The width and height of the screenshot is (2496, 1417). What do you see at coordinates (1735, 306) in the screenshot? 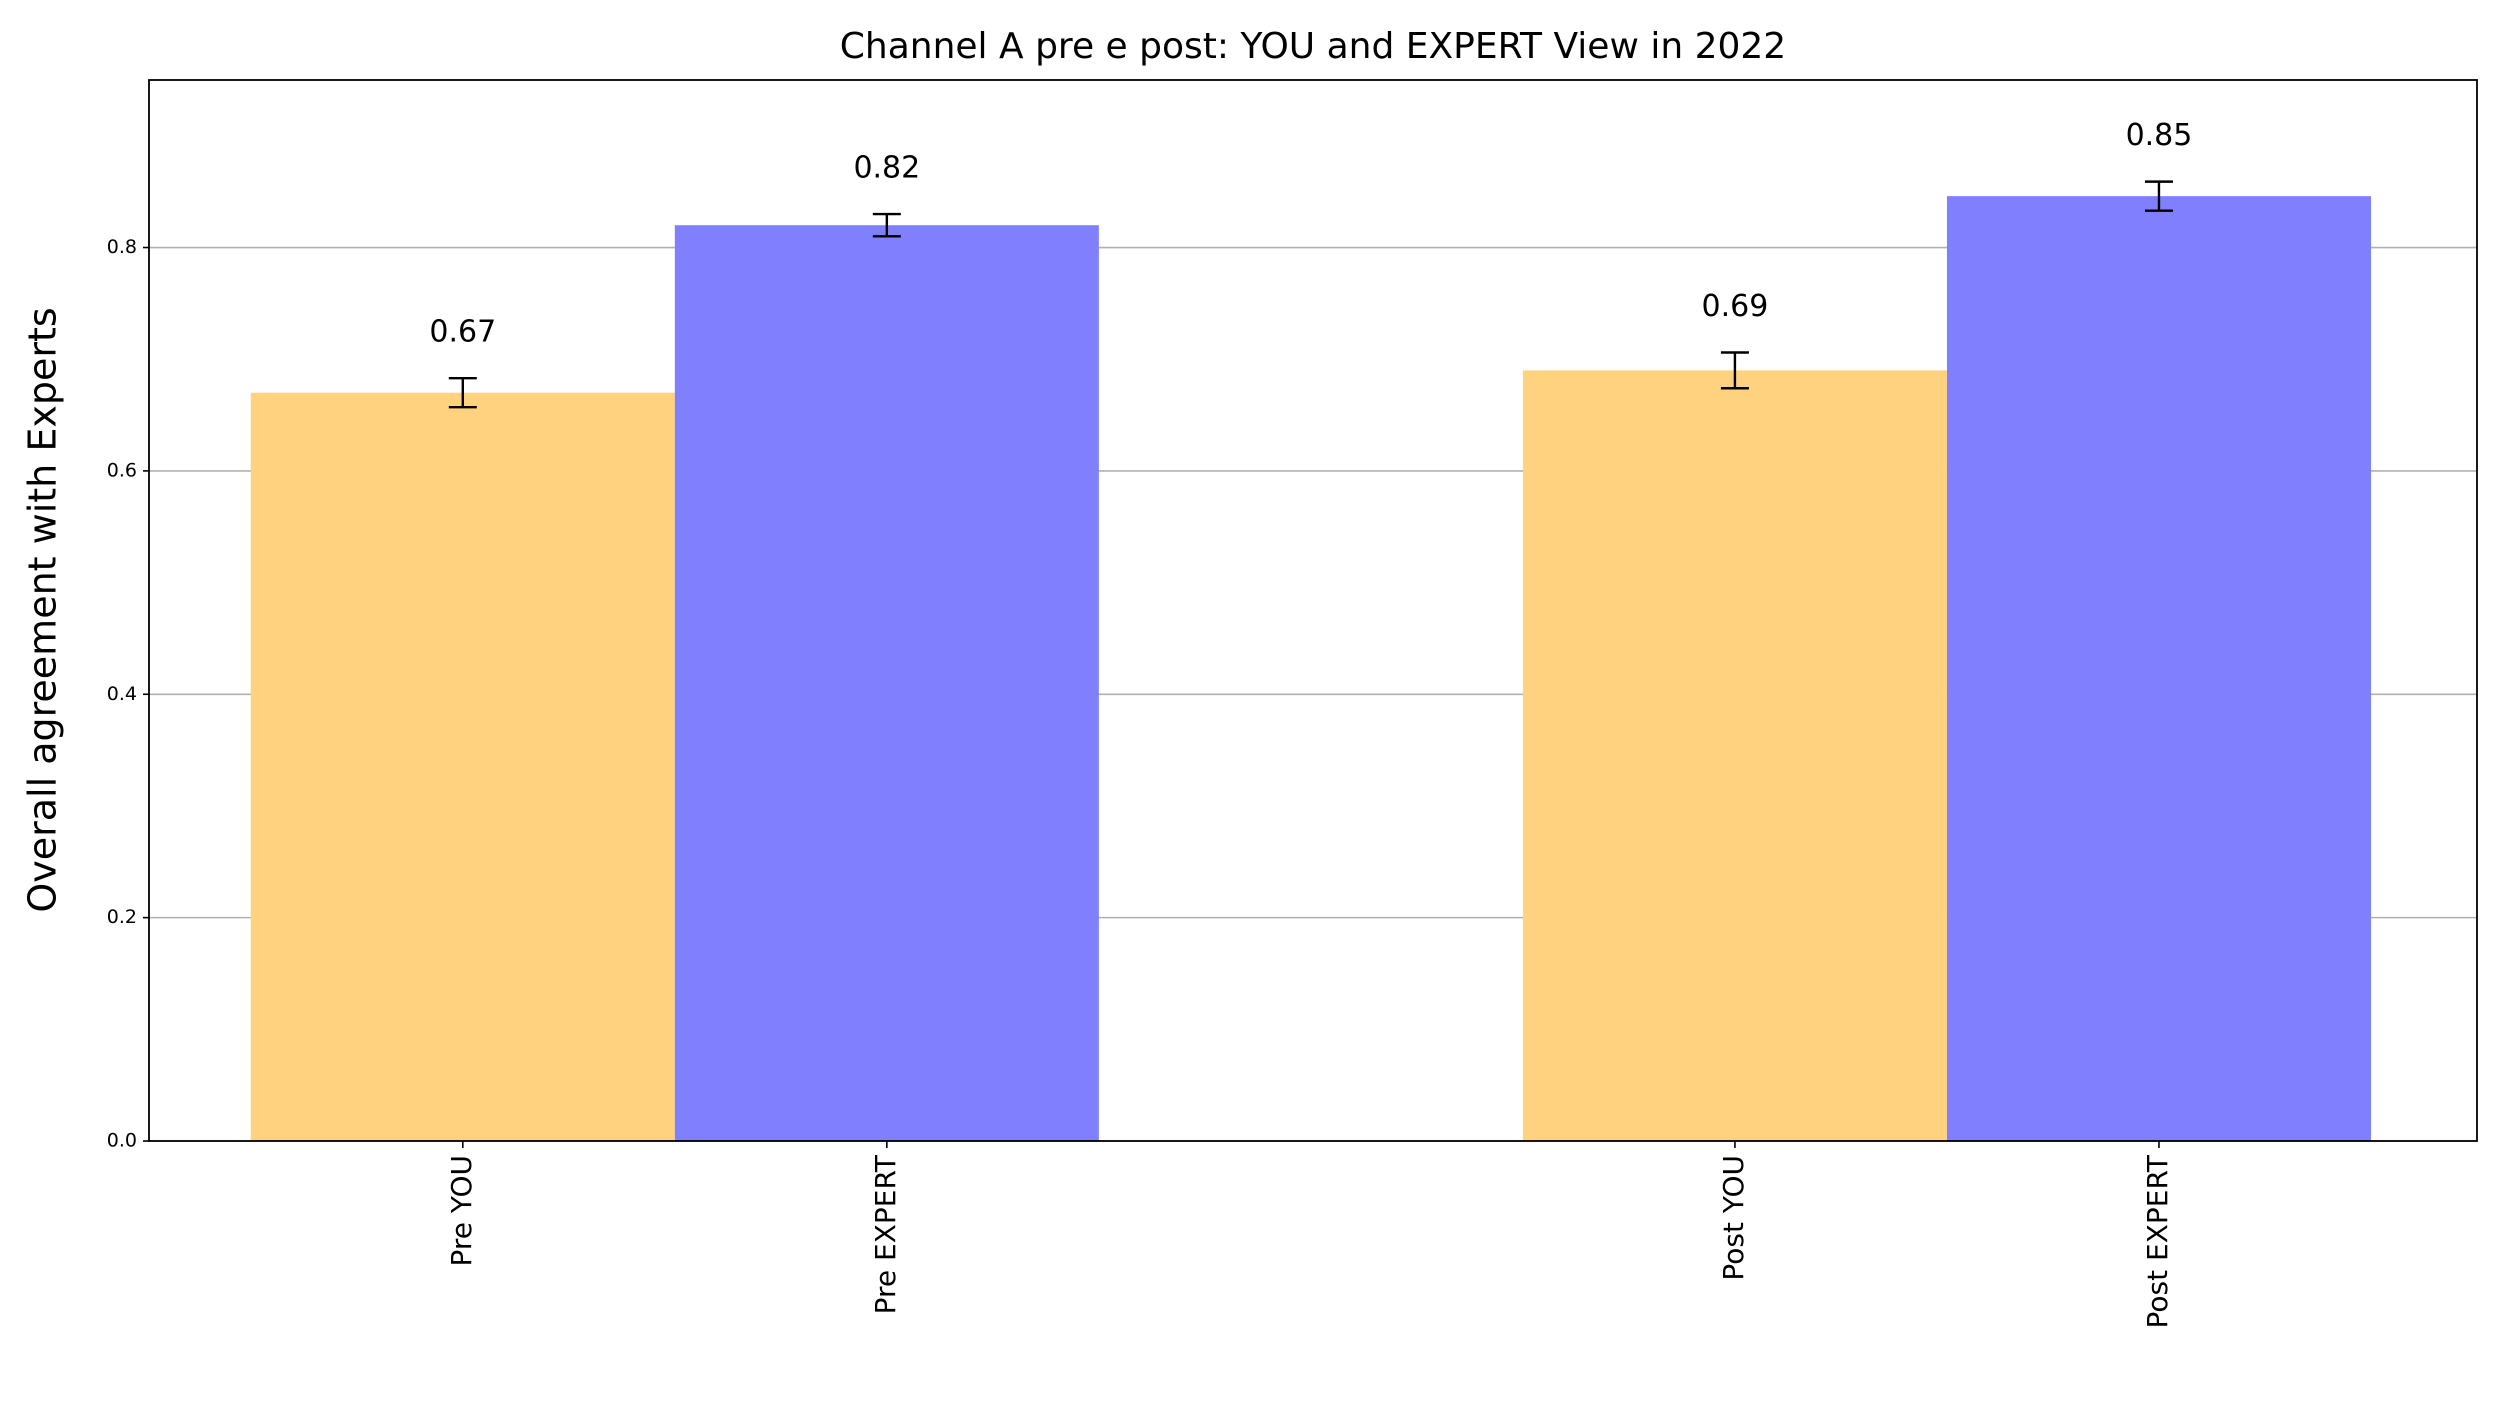
I see `value-label: 0.69` at bounding box center [1735, 306].